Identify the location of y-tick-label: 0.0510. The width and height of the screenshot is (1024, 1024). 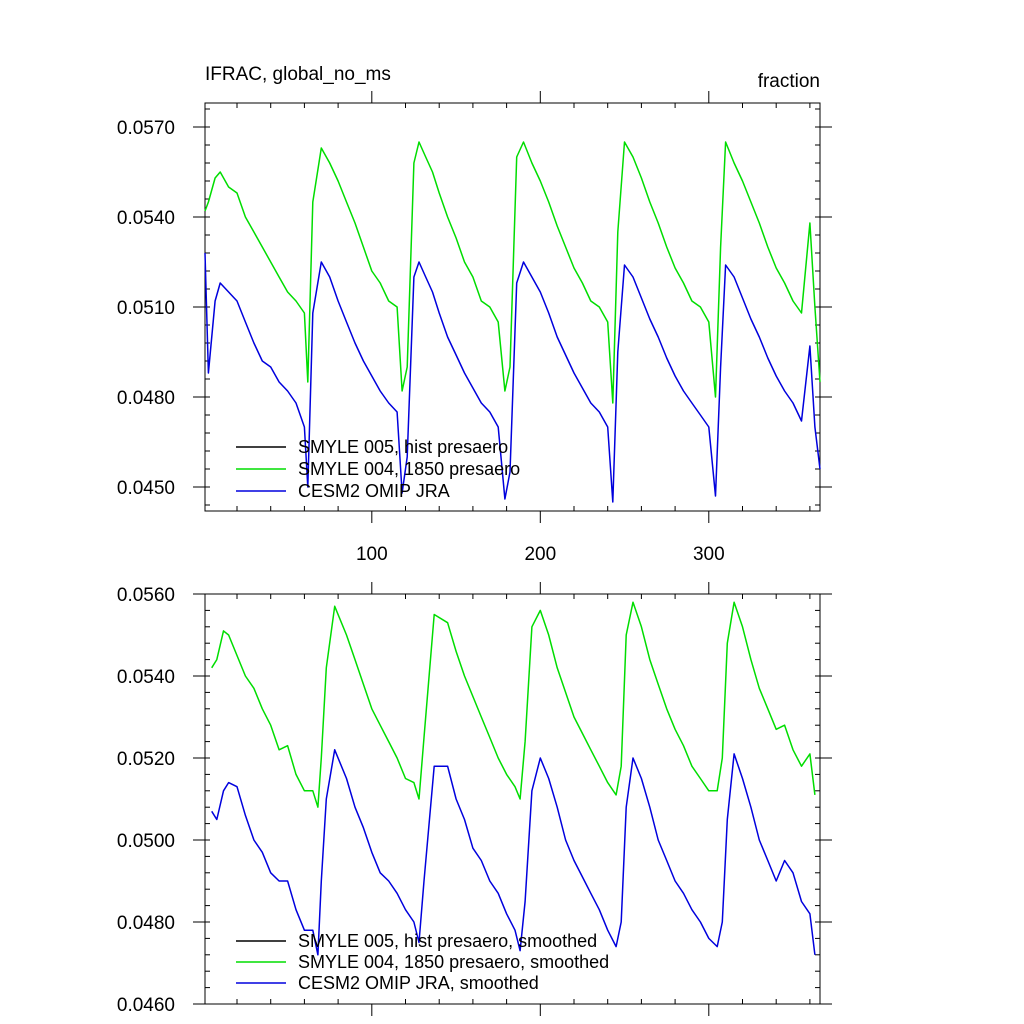
(146, 308).